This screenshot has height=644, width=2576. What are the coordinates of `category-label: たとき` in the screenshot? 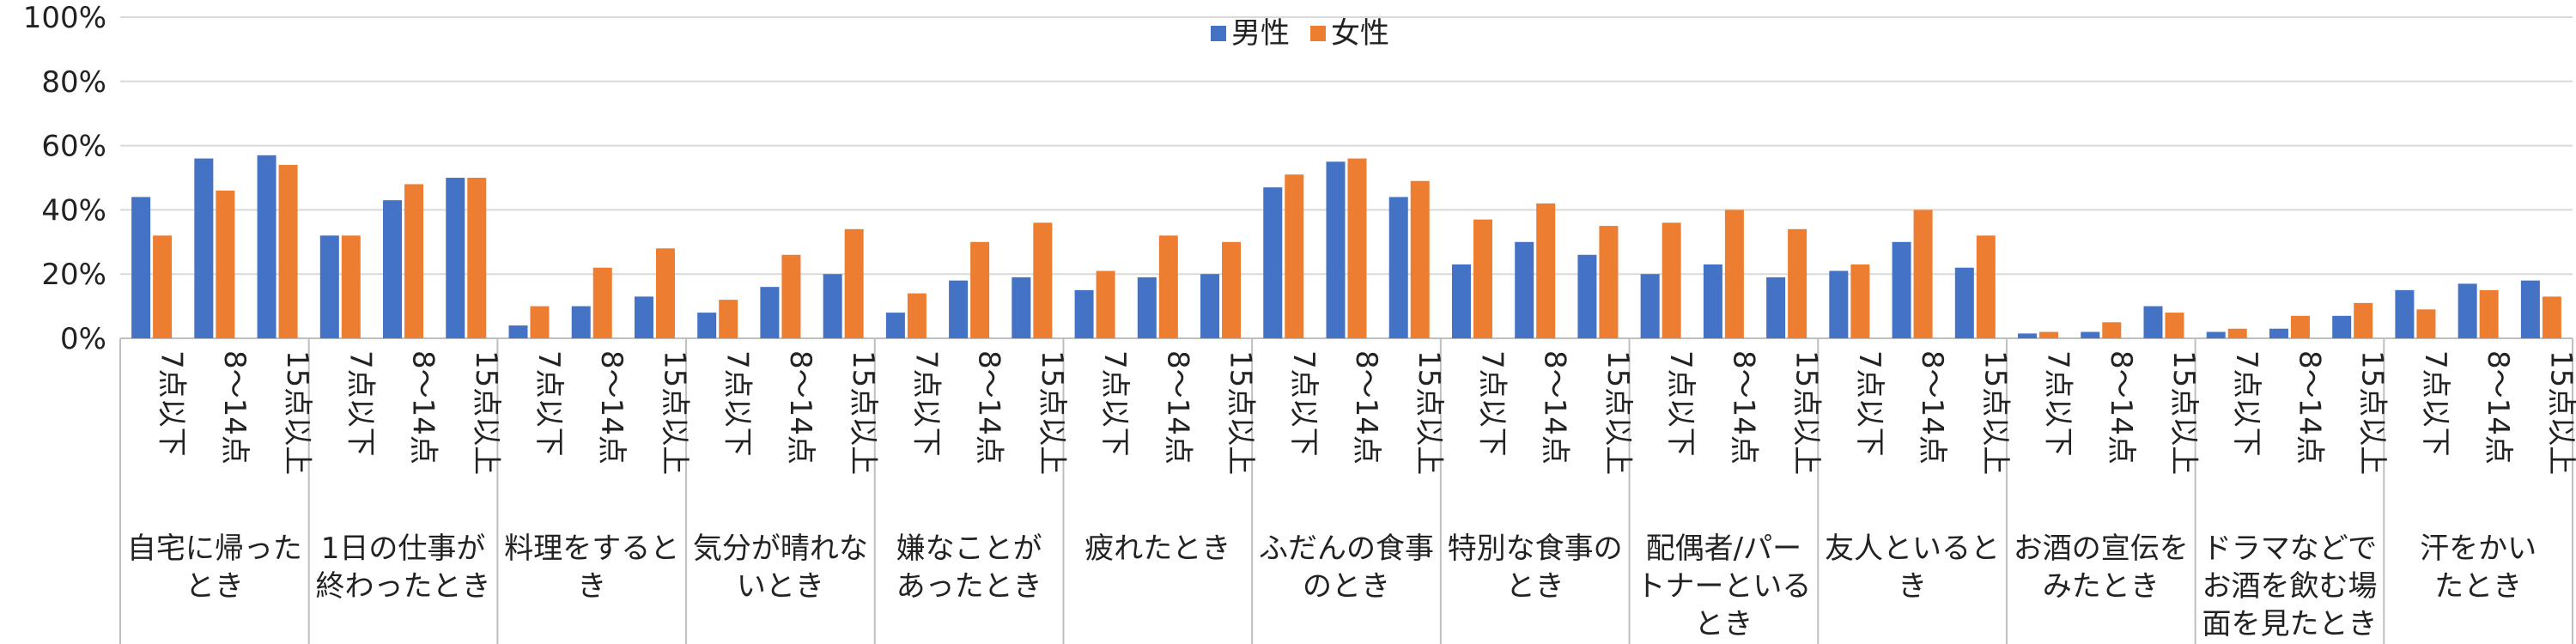 It's located at (2478, 587).